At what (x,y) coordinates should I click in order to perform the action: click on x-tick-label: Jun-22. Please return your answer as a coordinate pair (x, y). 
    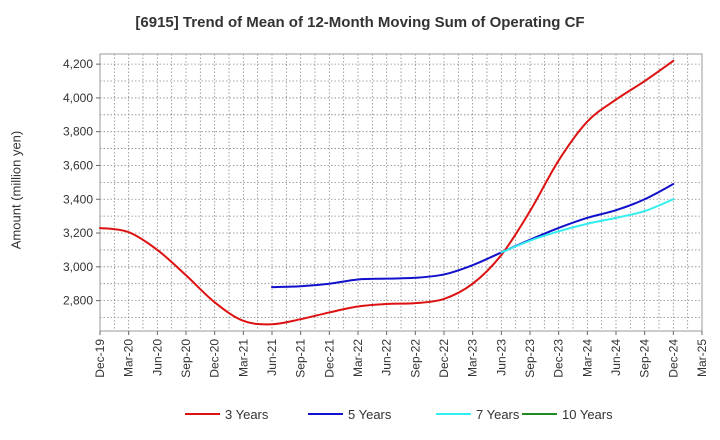
    Looking at the image, I should click on (387, 357).